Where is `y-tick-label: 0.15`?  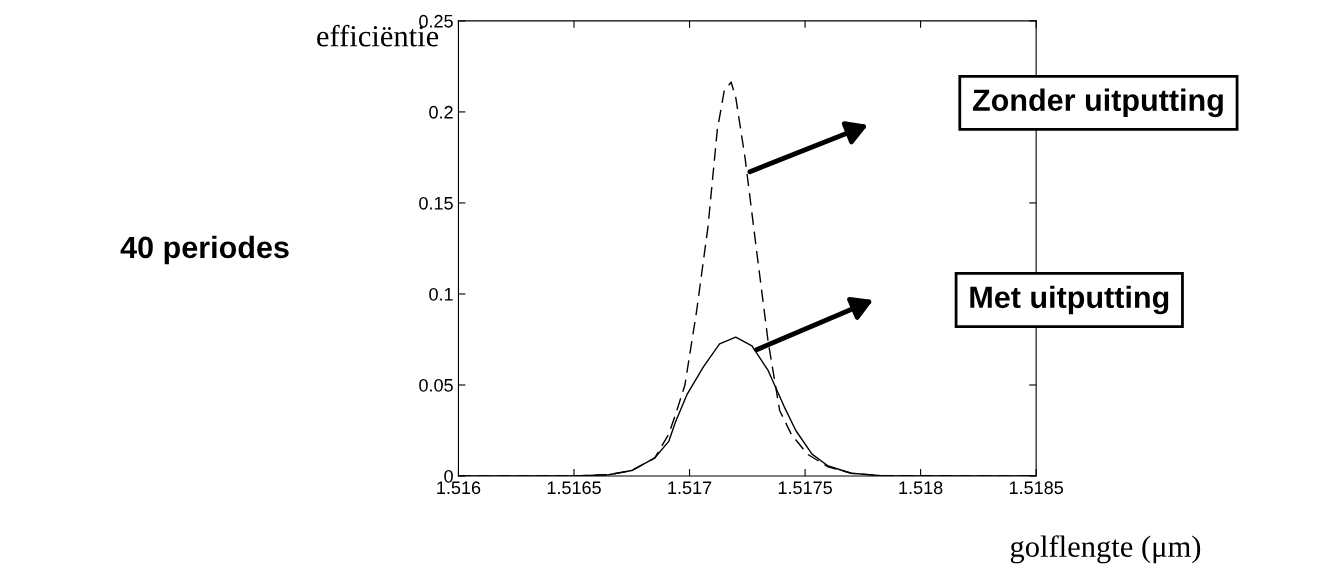
y-tick-label: 0.15 is located at coordinates (436, 203).